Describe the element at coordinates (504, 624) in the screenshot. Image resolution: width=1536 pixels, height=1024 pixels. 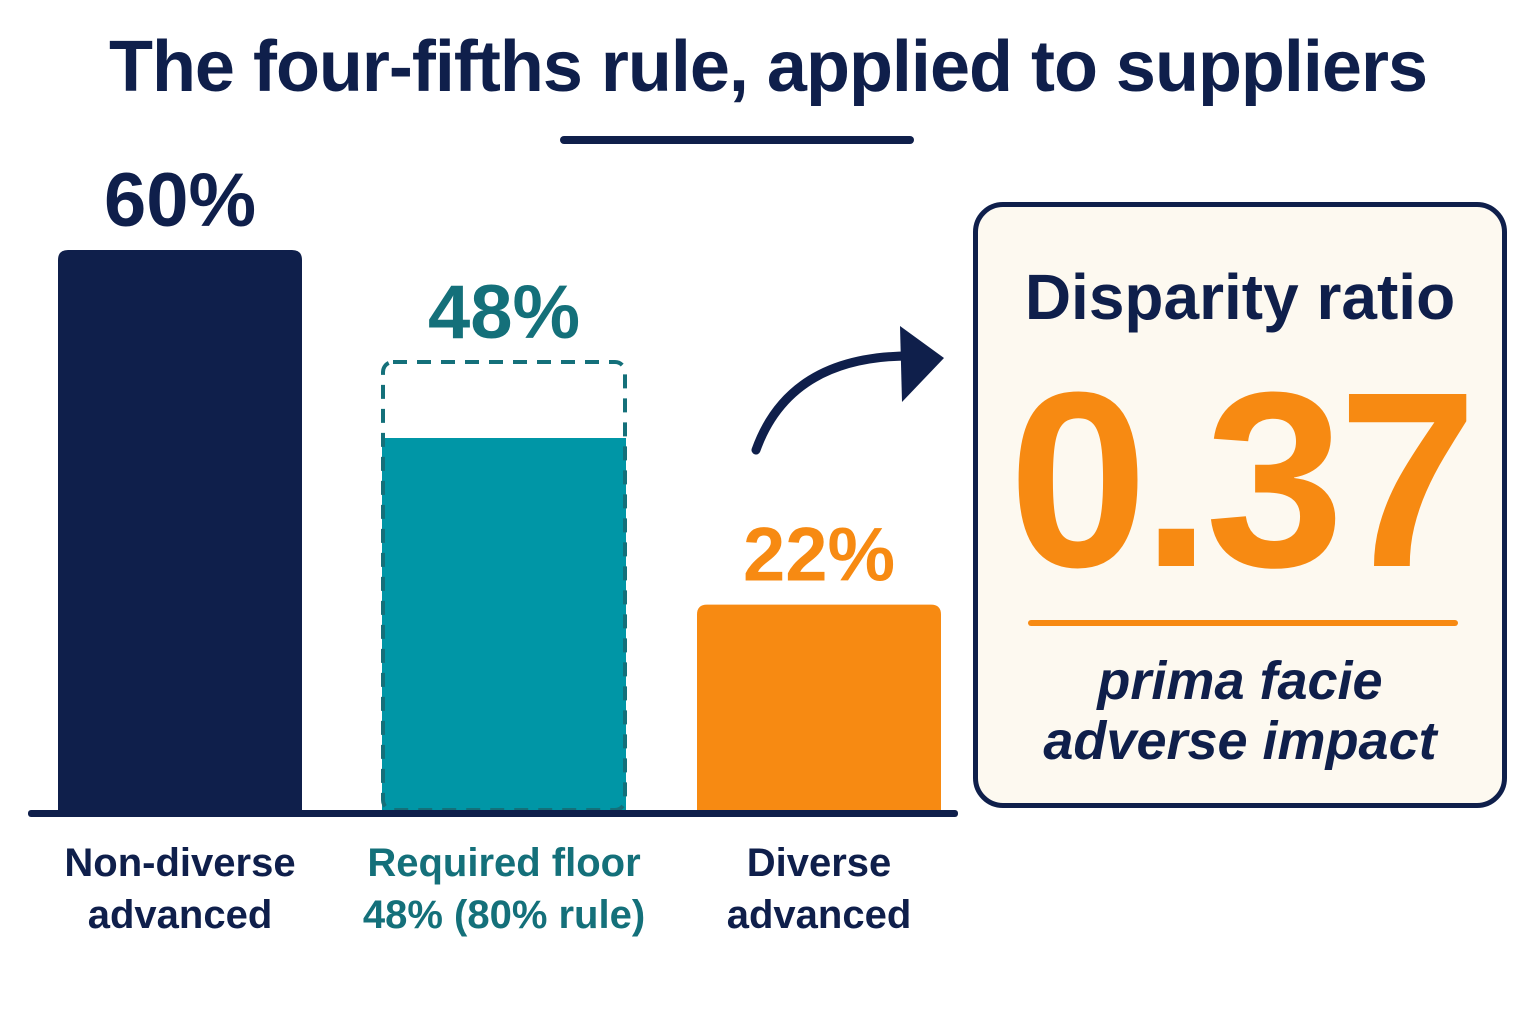
I see `bar-required-floor` at that location.